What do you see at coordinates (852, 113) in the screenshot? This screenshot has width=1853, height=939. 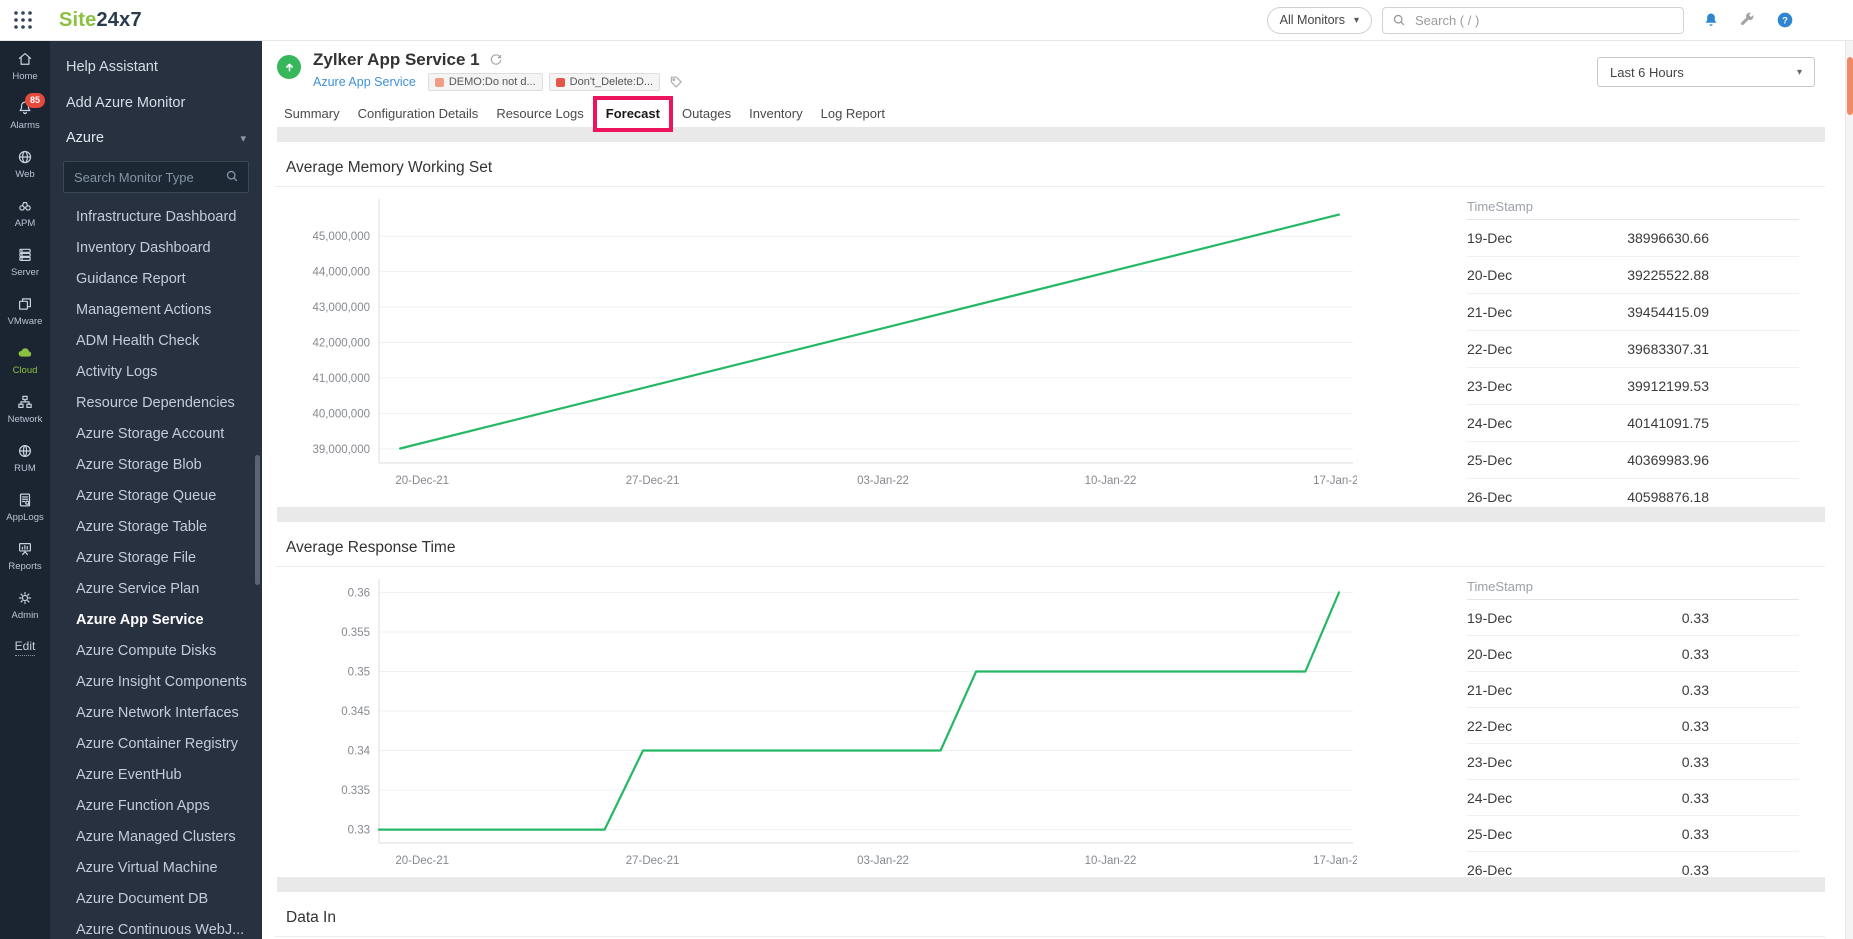 I see `tab-log-report: Log Report` at bounding box center [852, 113].